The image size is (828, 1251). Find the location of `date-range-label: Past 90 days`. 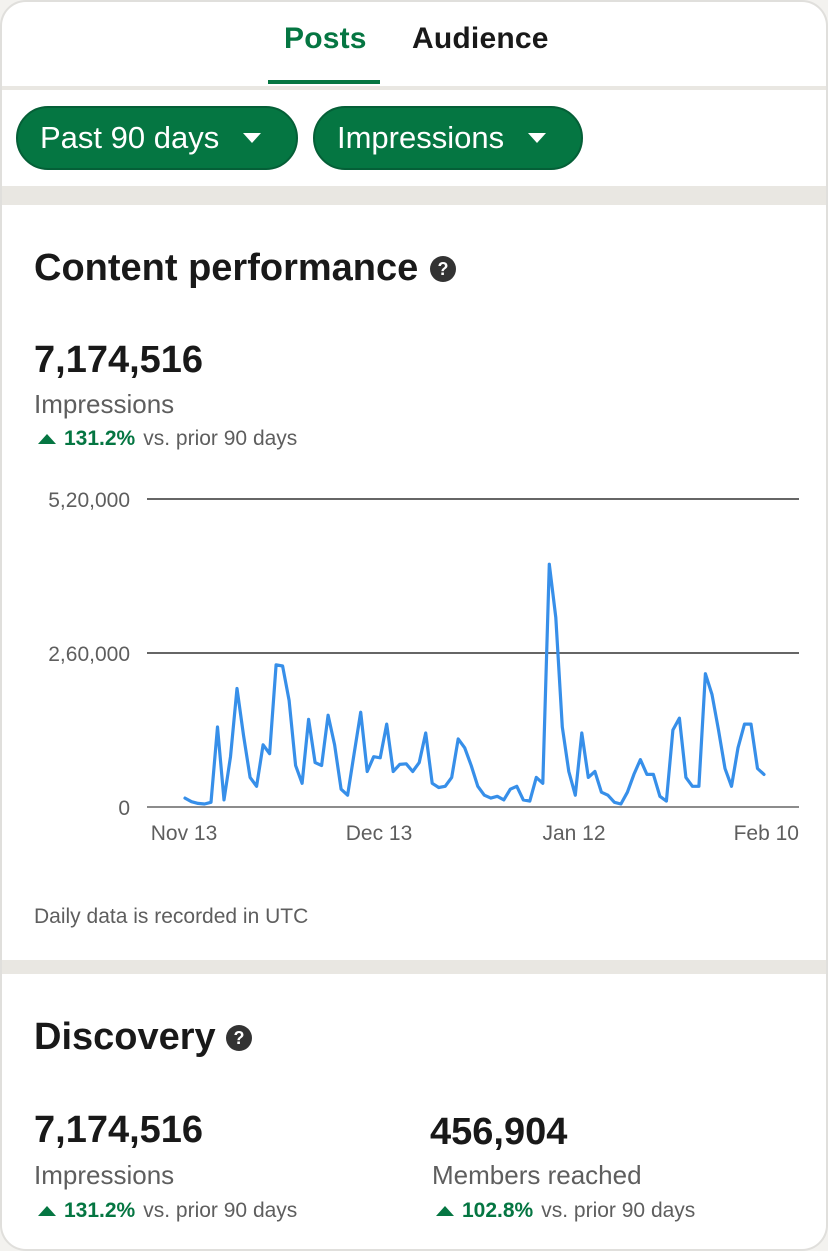

date-range-label: Past 90 days is located at coordinates (130, 137).